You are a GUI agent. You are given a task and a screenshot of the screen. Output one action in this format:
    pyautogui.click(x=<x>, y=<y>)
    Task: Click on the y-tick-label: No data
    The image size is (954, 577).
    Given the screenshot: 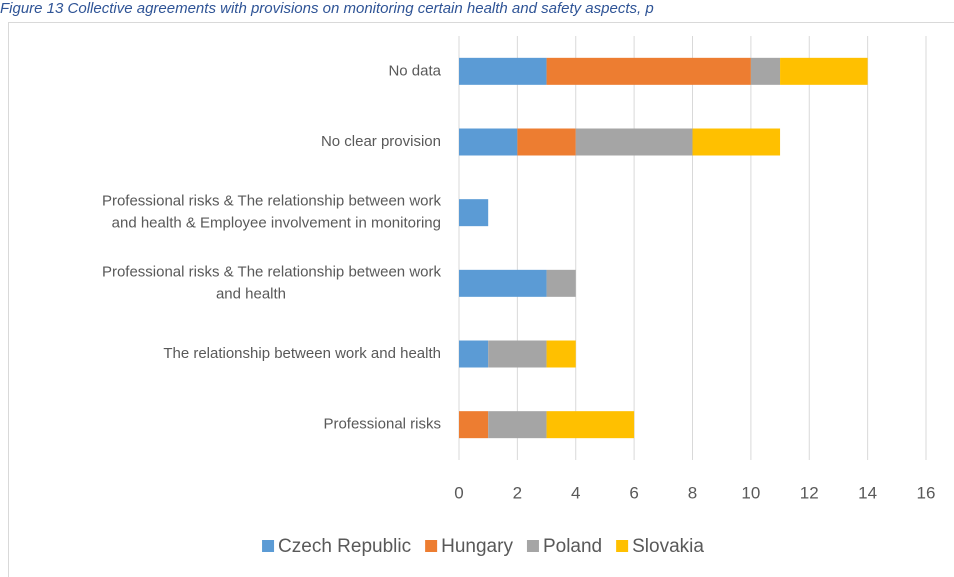 What is the action you would take?
    pyautogui.click(x=414, y=70)
    